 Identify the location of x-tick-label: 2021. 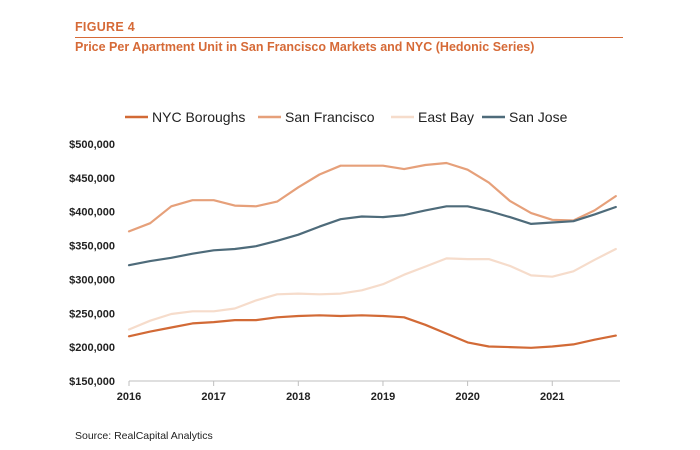
(552, 397).